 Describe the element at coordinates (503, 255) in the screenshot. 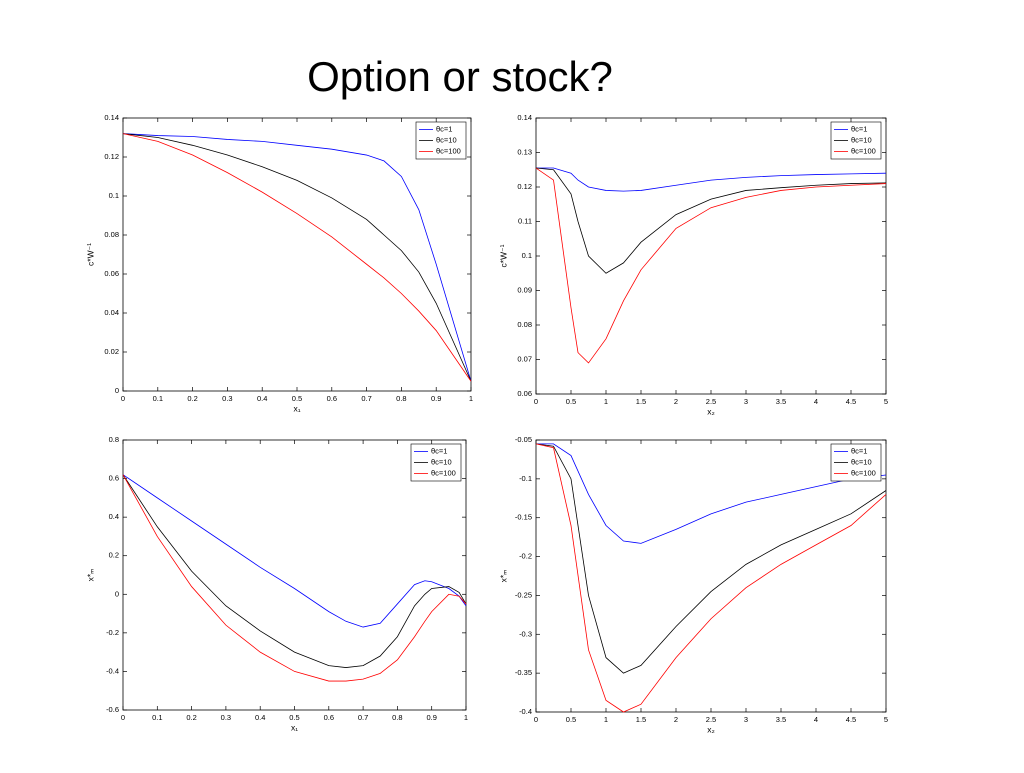

I see `y-axis-label: c*W⁻¹` at that location.